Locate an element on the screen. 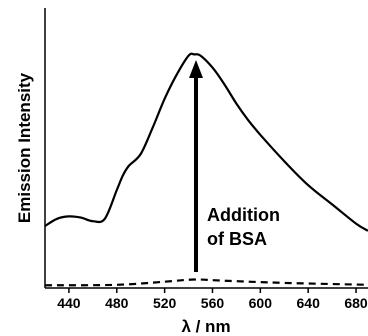 Image resolution: width=368 pixels, height=336 pixels. x-ticks: 440 480 520 560 600 640 680 is located at coordinates (212, 299).